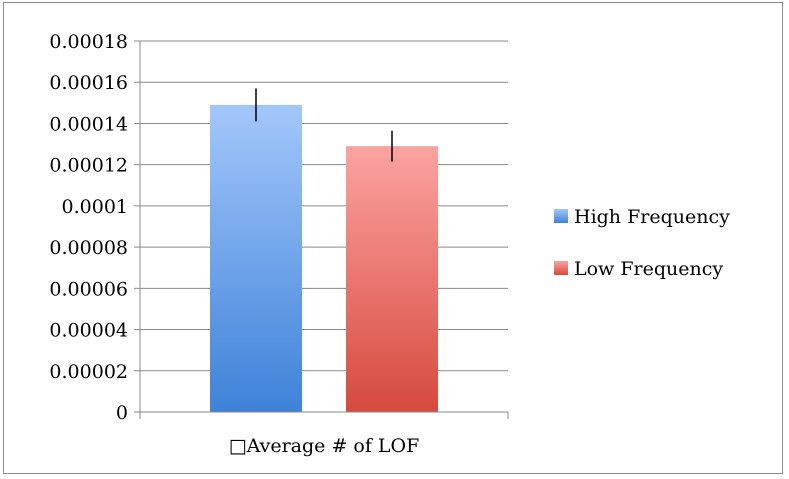  Describe the element at coordinates (648, 269) in the screenshot. I see `legend-label-low-frequency: Low Frequency` at that location.